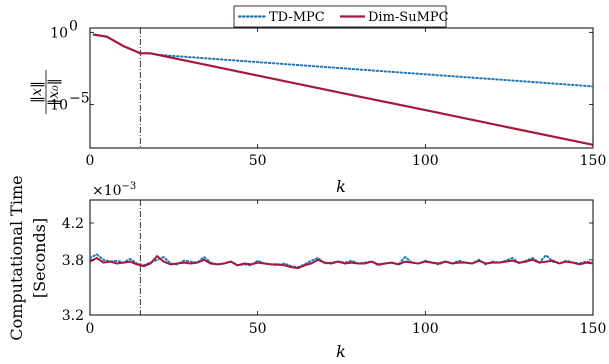  Describe the element at coordinates (425, 161) in the screenshot. I see `top-xtick-label: 100` at that location.